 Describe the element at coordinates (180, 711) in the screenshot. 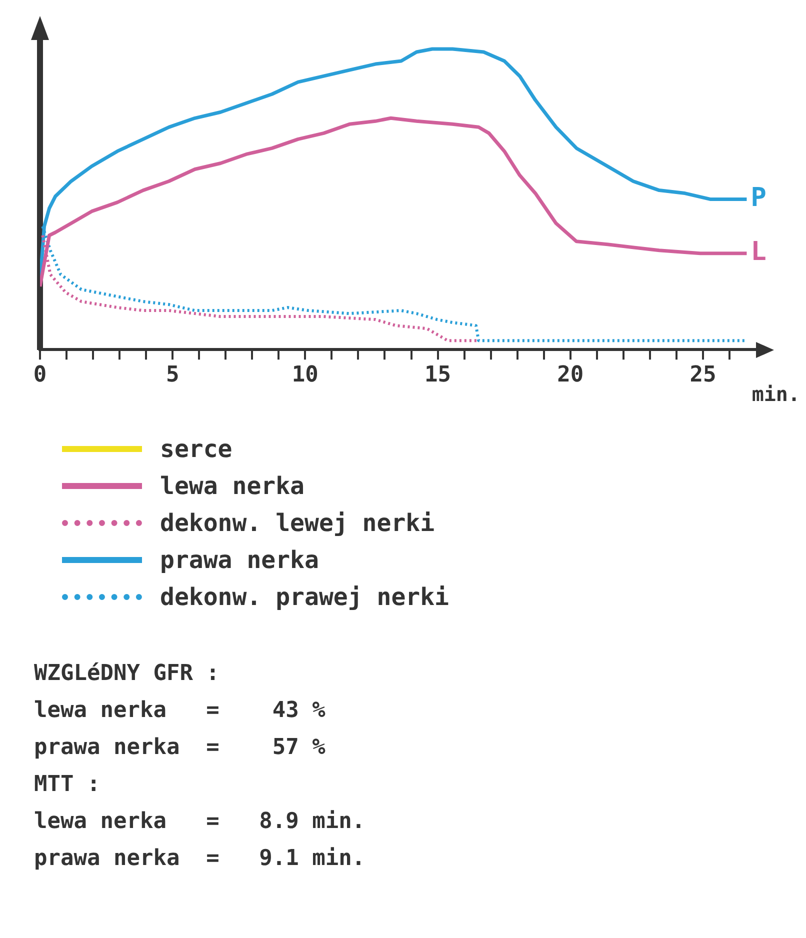

I see `text: lewa nerka = 43 %` at that location.